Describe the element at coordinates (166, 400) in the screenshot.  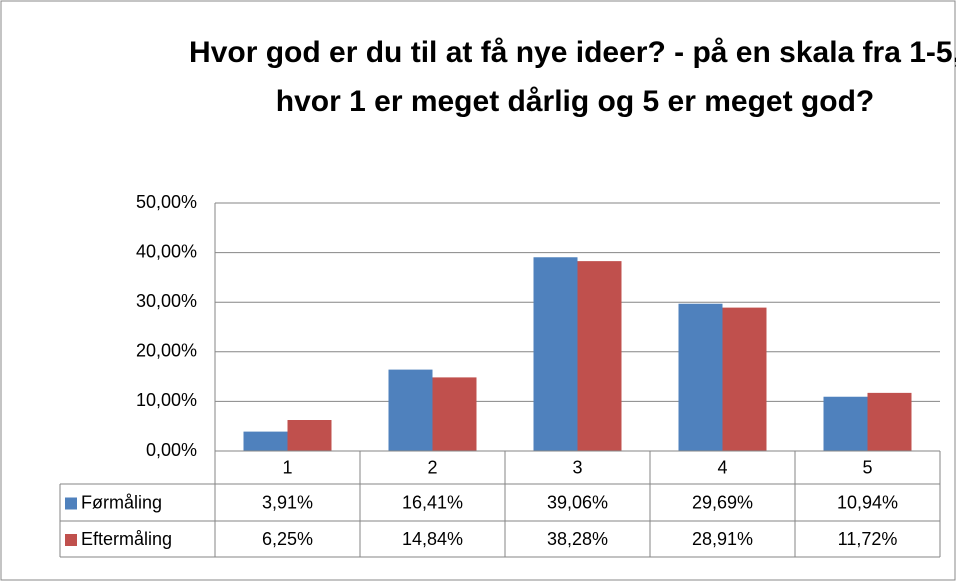
I see `y-tick-label: 10,00%` at that location.